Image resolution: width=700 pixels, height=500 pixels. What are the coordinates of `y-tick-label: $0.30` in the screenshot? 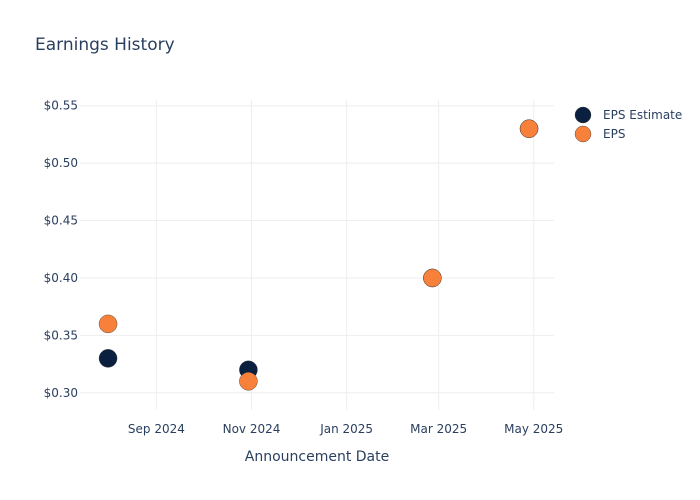 It's located at (61, 393).